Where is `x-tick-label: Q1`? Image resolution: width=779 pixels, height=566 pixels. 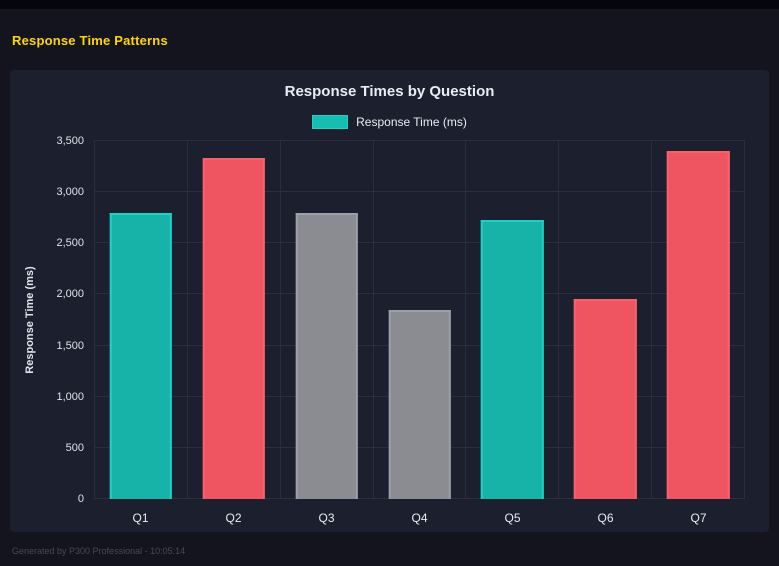
x-tick-label: Q1 is located at coordinates (140, 518).